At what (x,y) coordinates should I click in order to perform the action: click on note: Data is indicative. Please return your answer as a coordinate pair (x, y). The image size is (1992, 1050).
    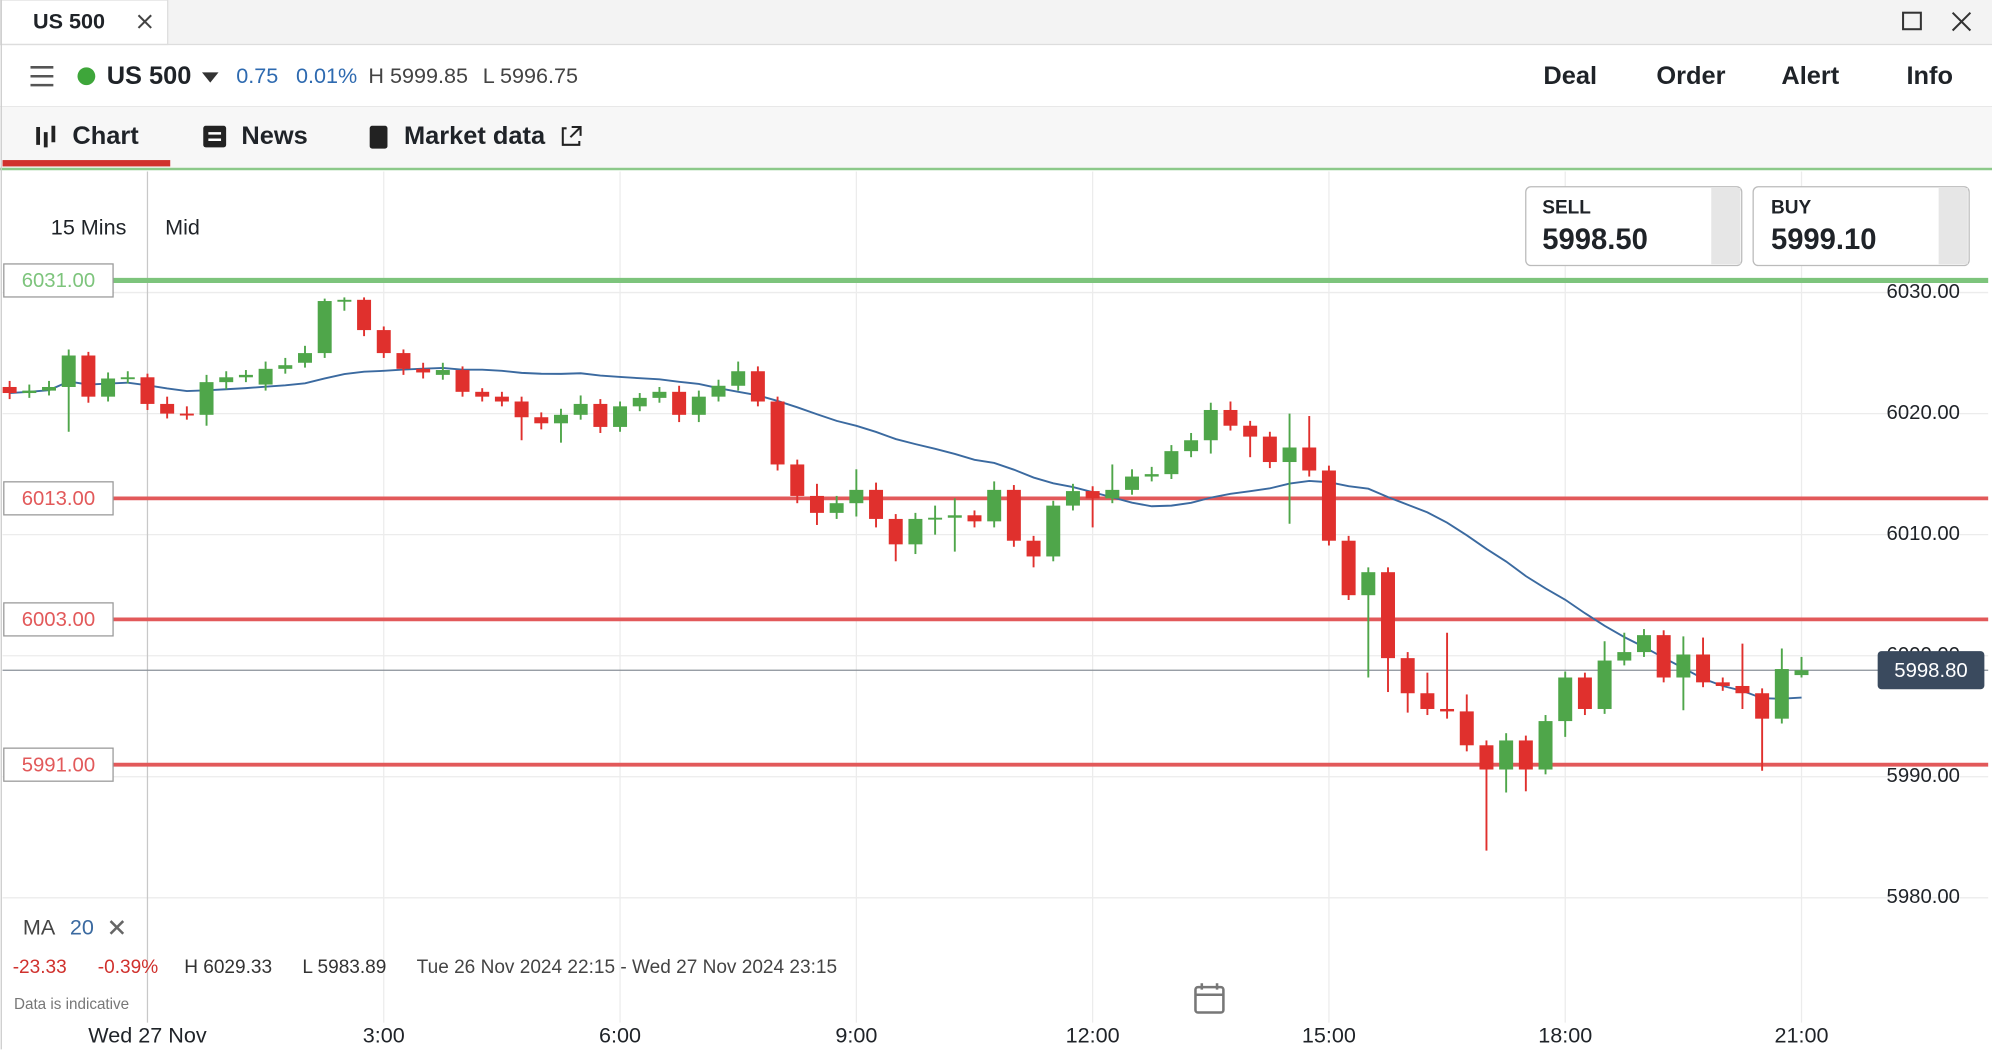
    Looking at the image, I should click on (71, 1004).